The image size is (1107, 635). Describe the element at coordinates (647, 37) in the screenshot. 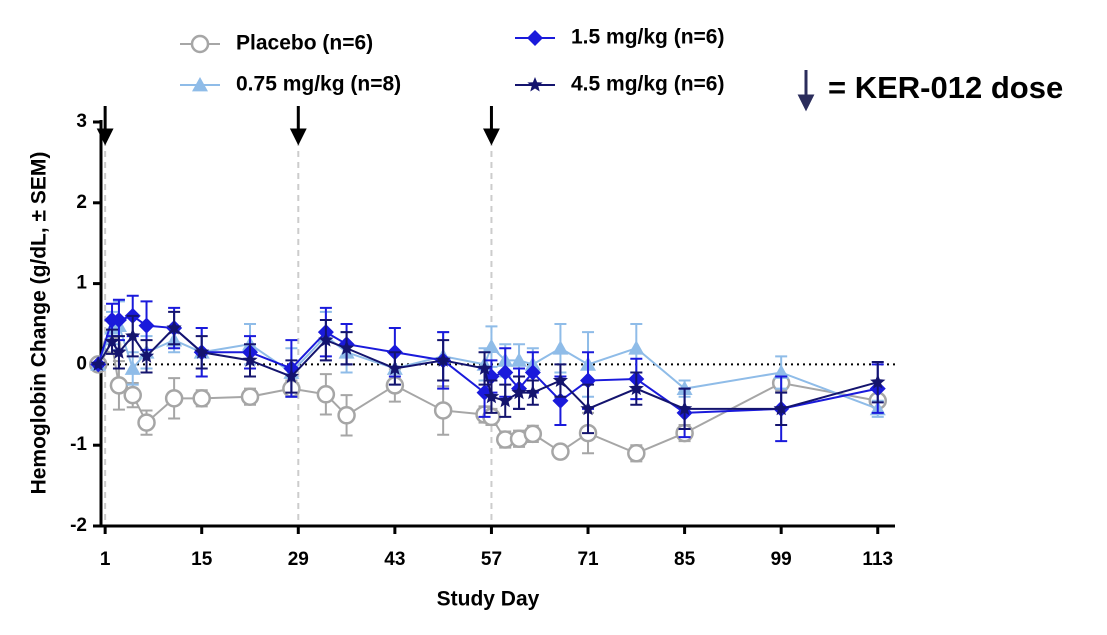

I see `legend-label: 1.5 mg/kg (n=6)` at that location.